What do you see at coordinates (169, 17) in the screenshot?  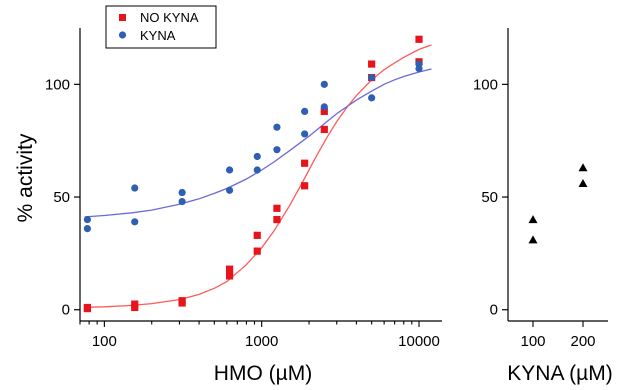 I see `legend-label-no-kyna: NO KYNA` at bounding box center [169, 17].